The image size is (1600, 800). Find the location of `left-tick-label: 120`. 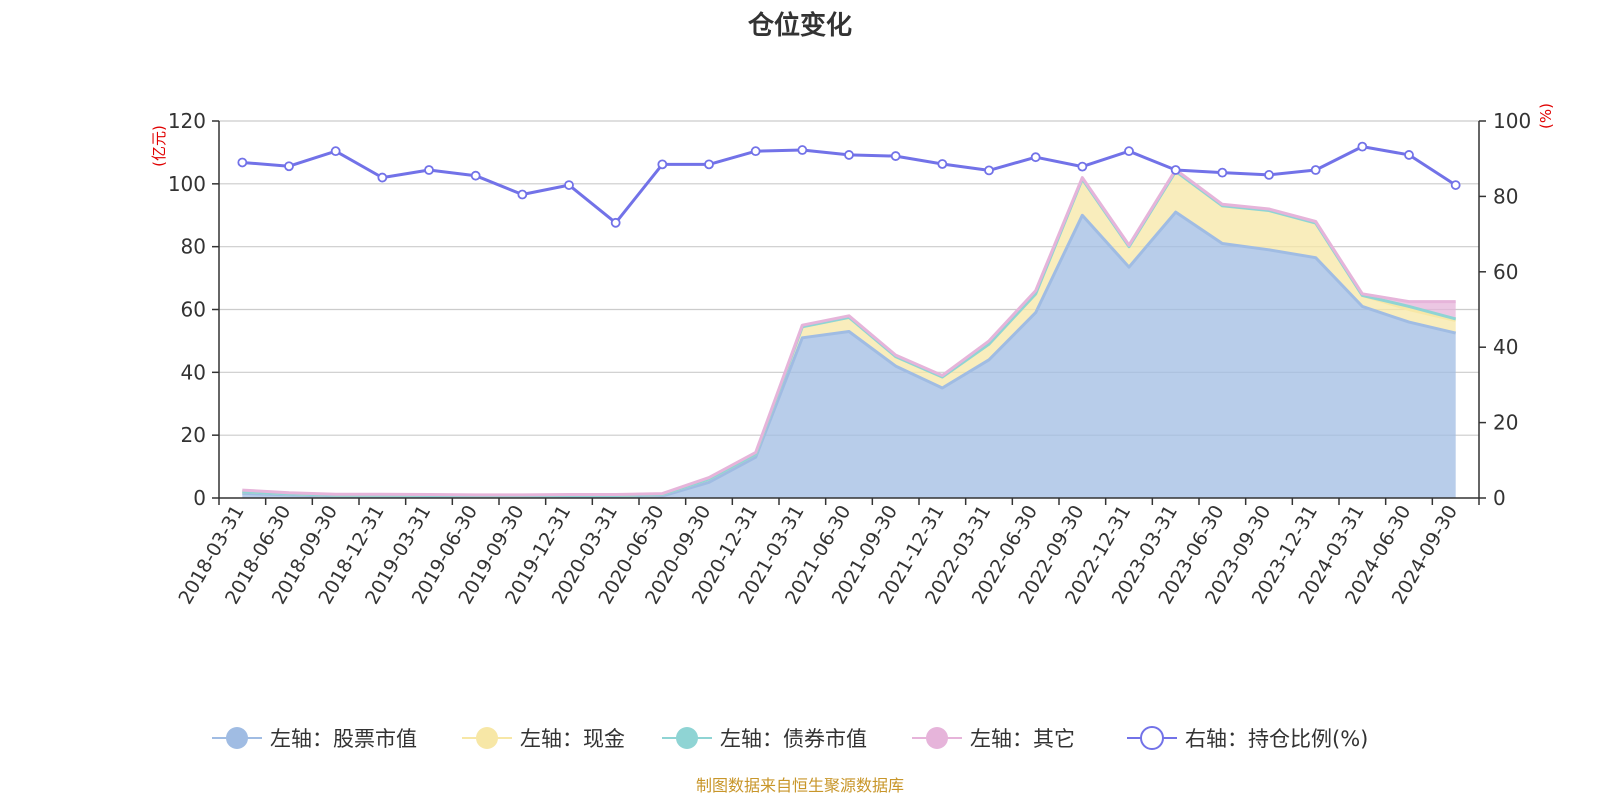

left-tick-label: 120 is located at coordinates (187, 121).